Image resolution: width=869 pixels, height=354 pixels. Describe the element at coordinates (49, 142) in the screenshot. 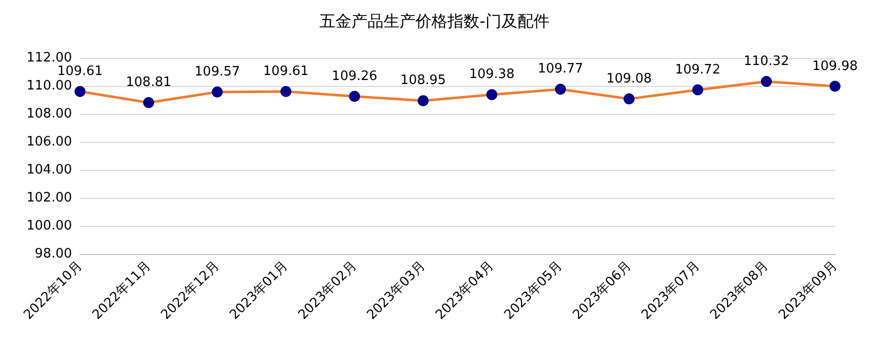

I see `y-tick-label: 106.00` at that location.